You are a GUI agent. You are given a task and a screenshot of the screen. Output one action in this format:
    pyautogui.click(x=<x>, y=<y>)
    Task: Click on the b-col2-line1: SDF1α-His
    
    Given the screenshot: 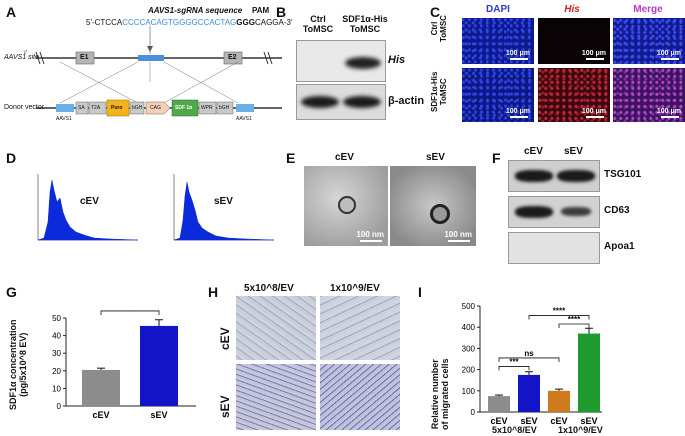 What is the action you would take?
    pyautogui.click(x=365, y=19)
    